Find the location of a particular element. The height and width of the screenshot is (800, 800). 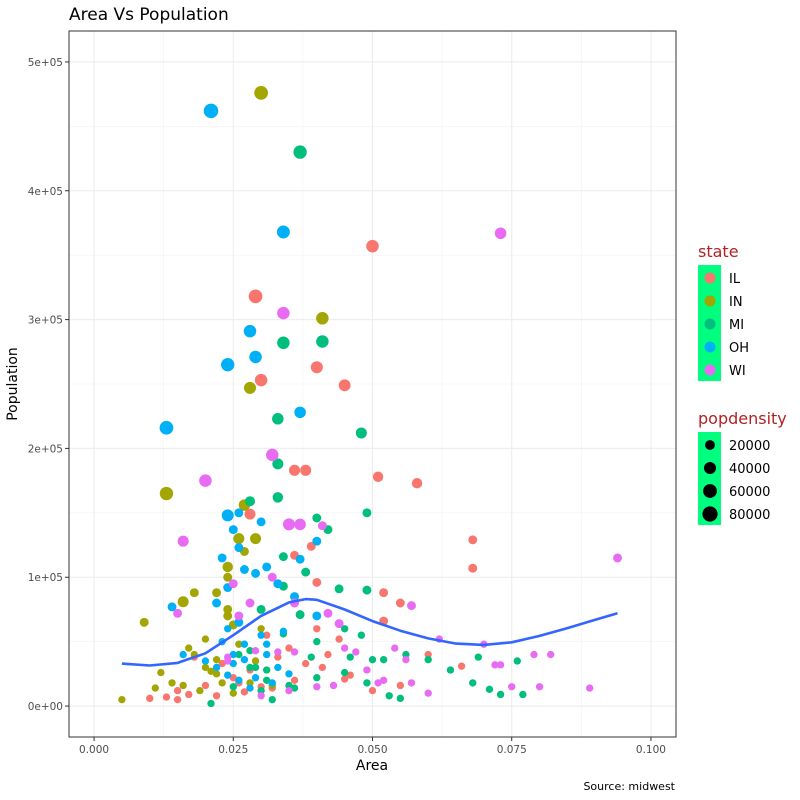

y-tick-label: 2e+05 is located at coordinates (45, 449).